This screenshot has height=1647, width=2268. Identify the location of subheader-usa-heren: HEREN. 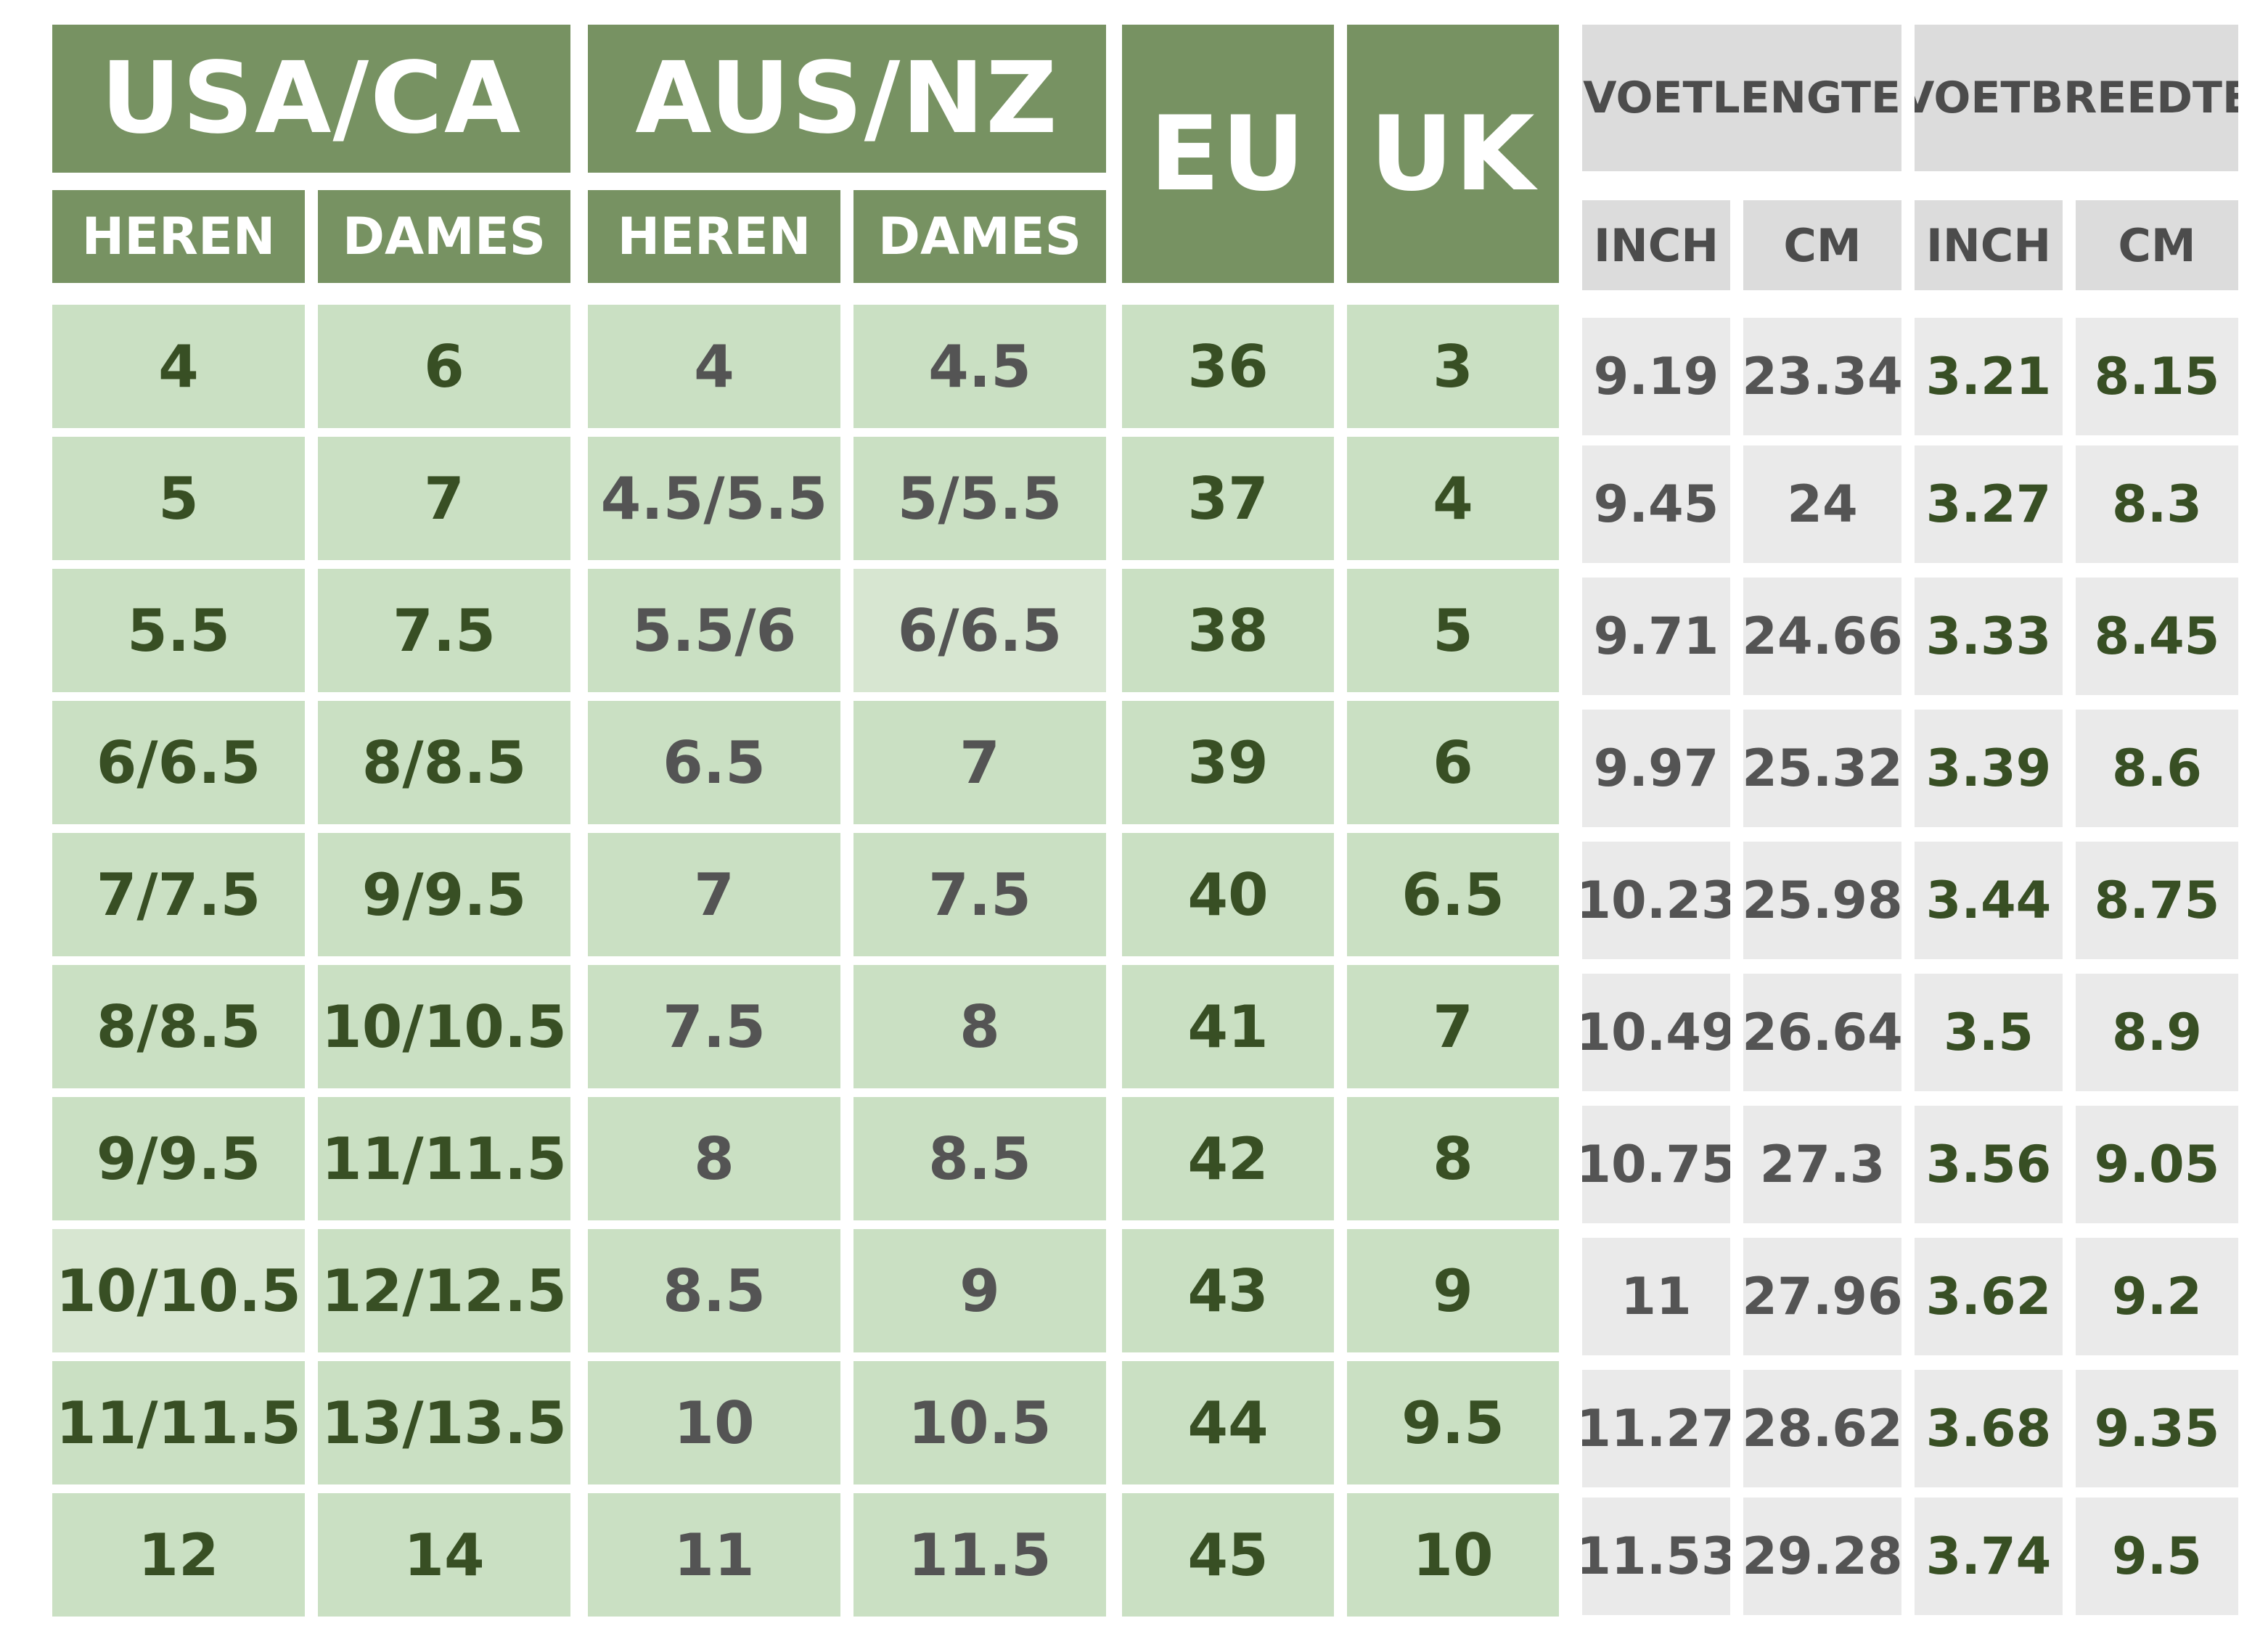
(178, 236).